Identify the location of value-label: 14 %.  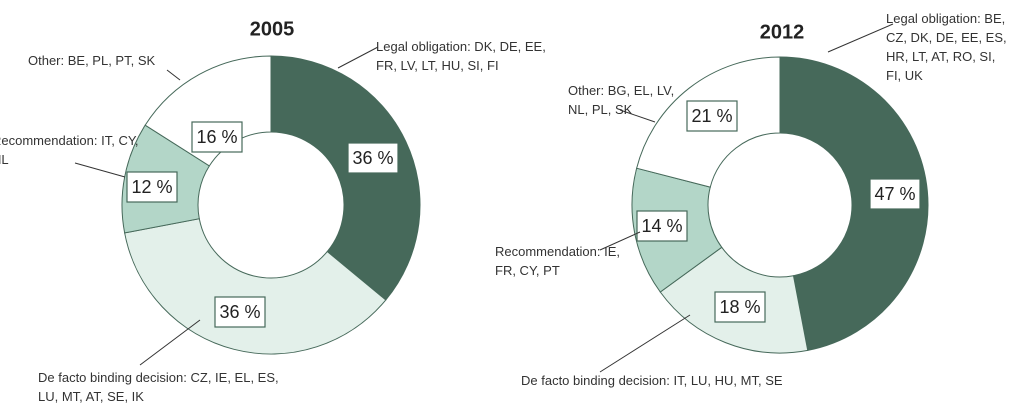
(661, 226).